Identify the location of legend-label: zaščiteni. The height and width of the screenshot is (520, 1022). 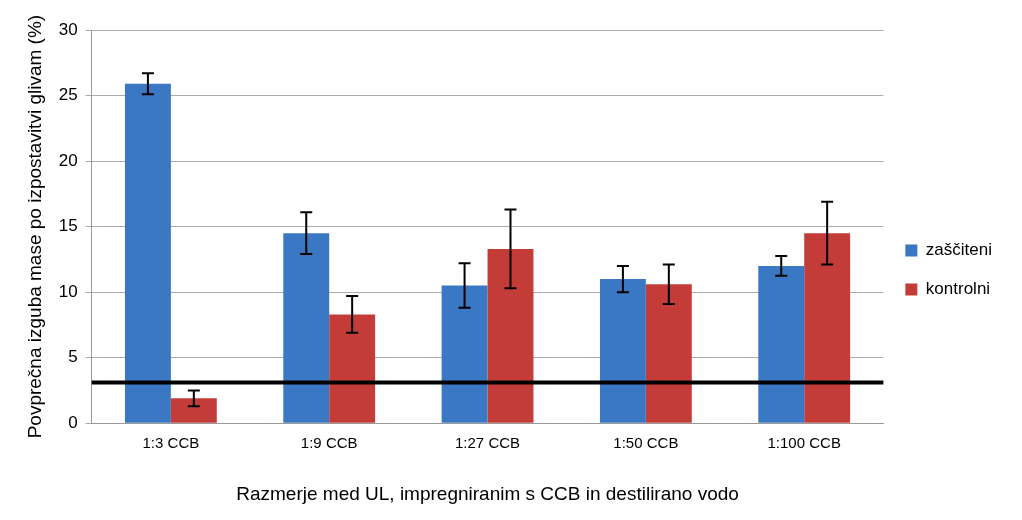
(958, 250).